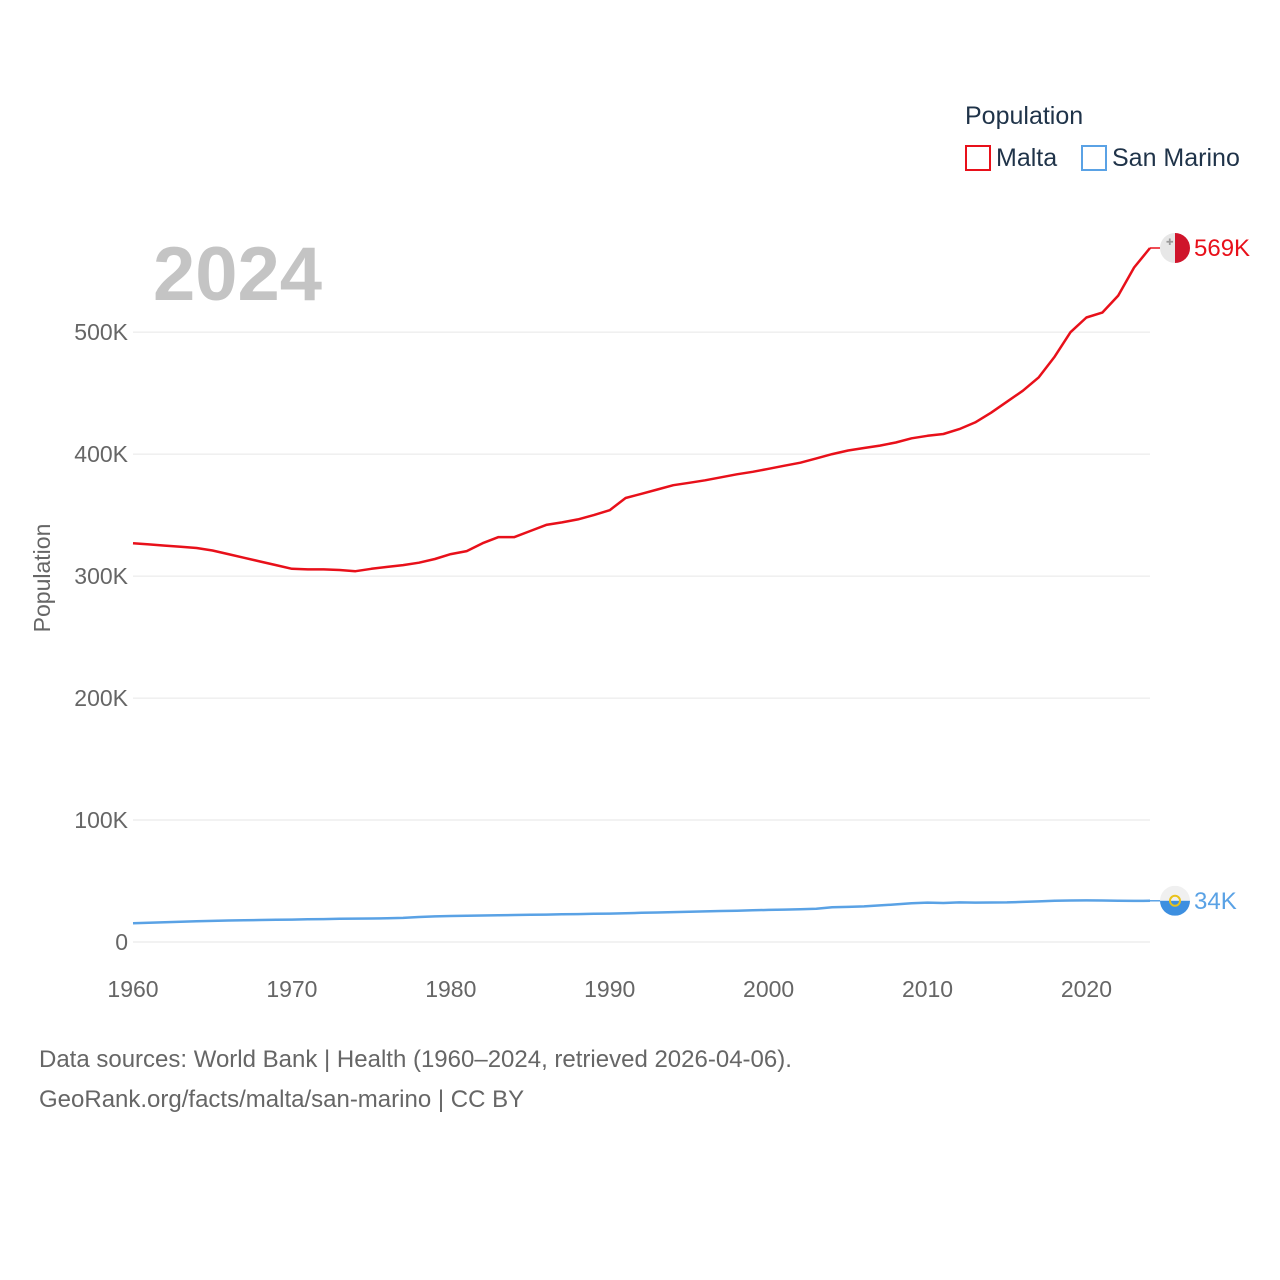 The width and height of the screenshot is (1280, 1280). I want to click on x-axis-ticks: 1960 1970 1980 1990 2000 2010 2020, so click(609, 989).